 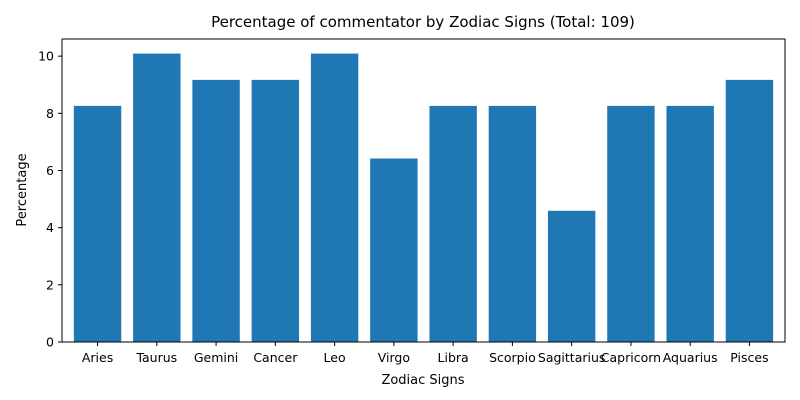 What do you see at coordinates (216, 357) in the screenshot?
I see `x-tick-label: Gemini` at bounding box center [216, 357].